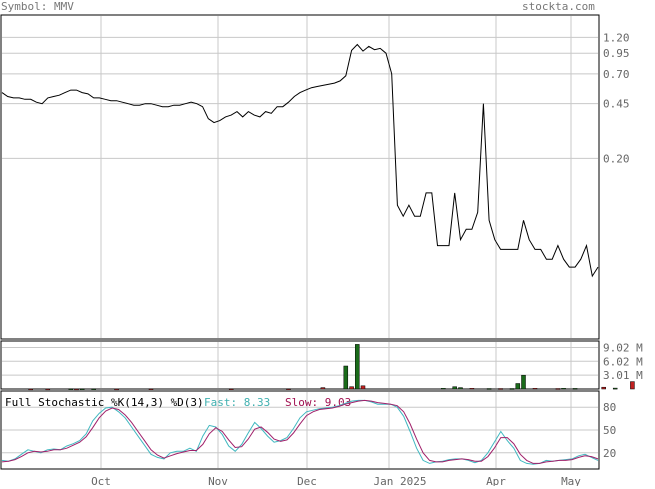  What do you see at coordinates (218, 480) in the screenshot?
I see `x-axis-label: Nov` at bounding box center [218, 480].